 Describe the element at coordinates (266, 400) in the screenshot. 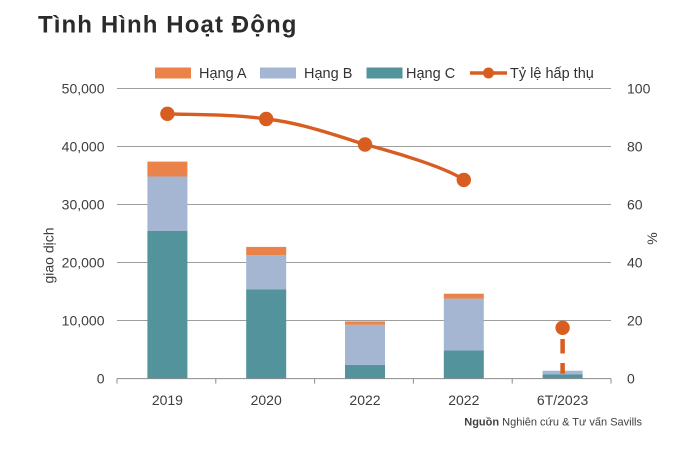

I see `svg-text: 2020` at that location.